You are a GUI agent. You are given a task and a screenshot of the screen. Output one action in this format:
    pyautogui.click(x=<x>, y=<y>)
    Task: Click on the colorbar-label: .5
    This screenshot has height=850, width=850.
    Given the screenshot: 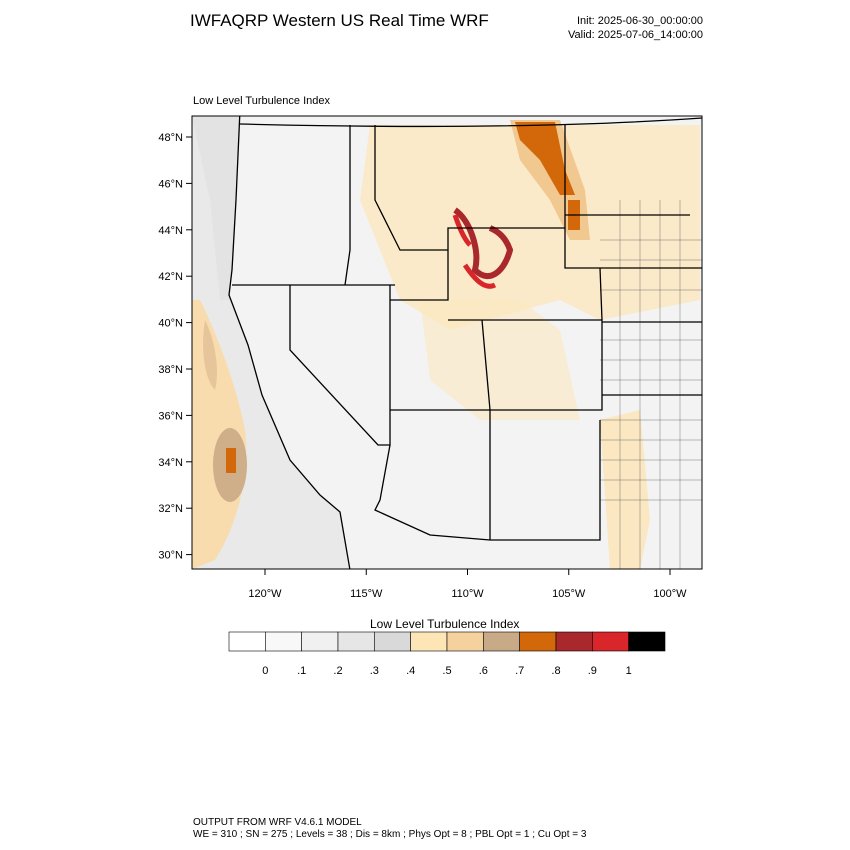 What is the action you would take?
    pyautogui.click(x=446, y=671)
    